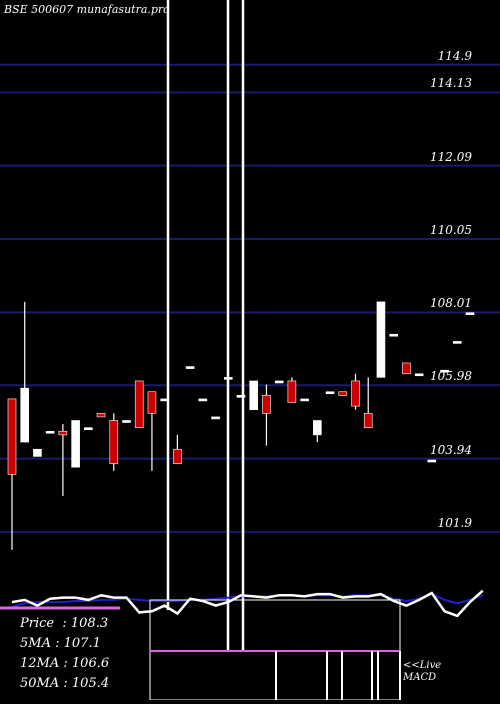 Image resolution: width=500 pixels, height=704 pixels. What do you see at coordinates (90, 683) in the screenshot?
I see `stat-50ma-value: 105.4` at bounding box center [90, 683].